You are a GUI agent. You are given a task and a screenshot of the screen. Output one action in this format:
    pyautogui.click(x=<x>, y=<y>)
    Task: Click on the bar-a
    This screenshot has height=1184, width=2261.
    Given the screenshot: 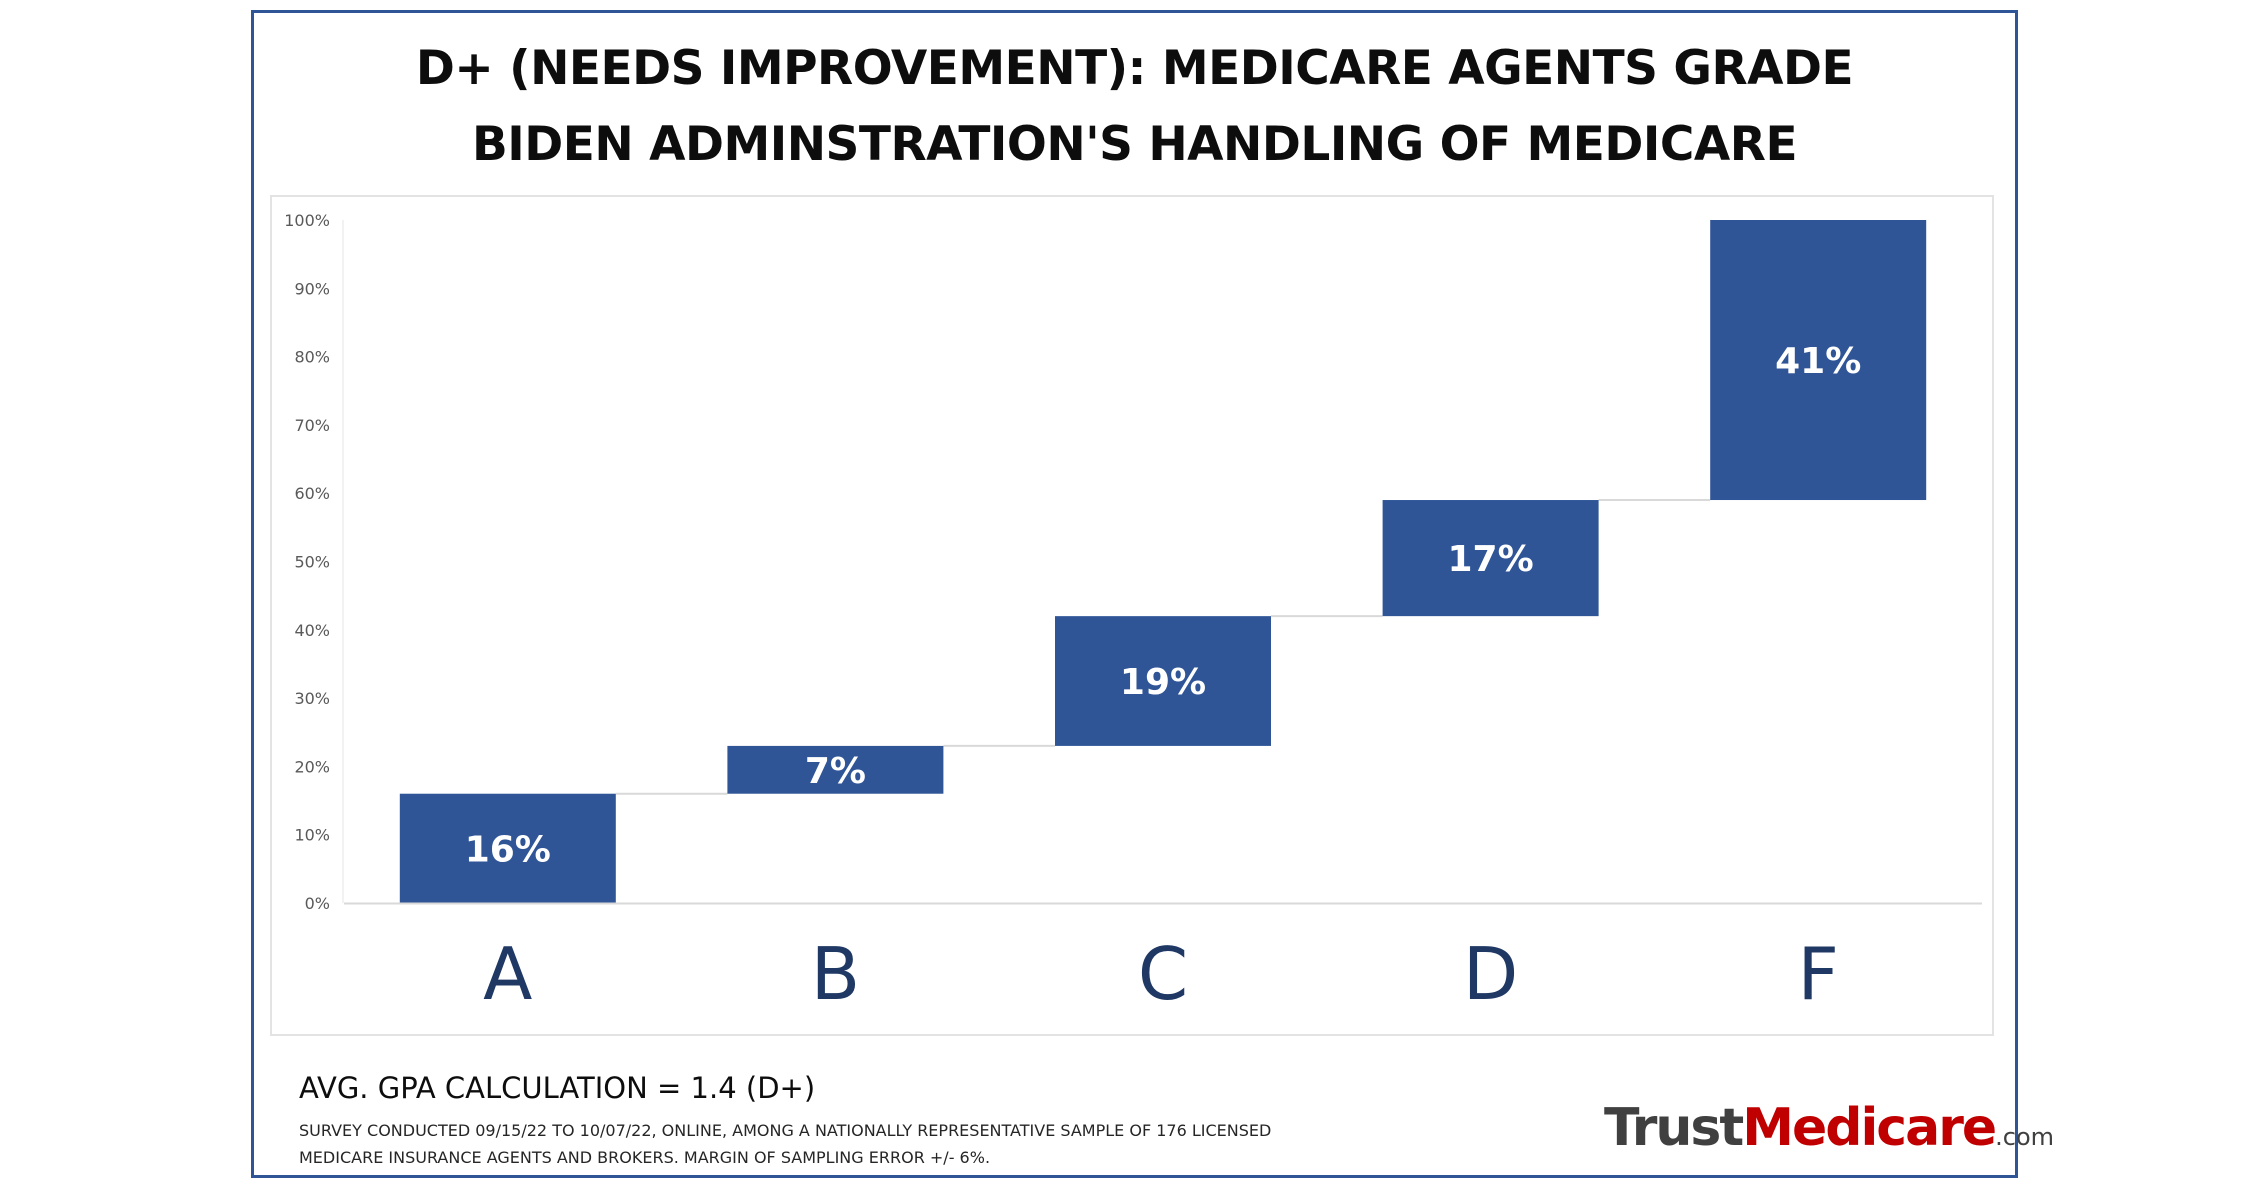 What is the action you would take?
    pyautogui.click(x=507, y=848)
    